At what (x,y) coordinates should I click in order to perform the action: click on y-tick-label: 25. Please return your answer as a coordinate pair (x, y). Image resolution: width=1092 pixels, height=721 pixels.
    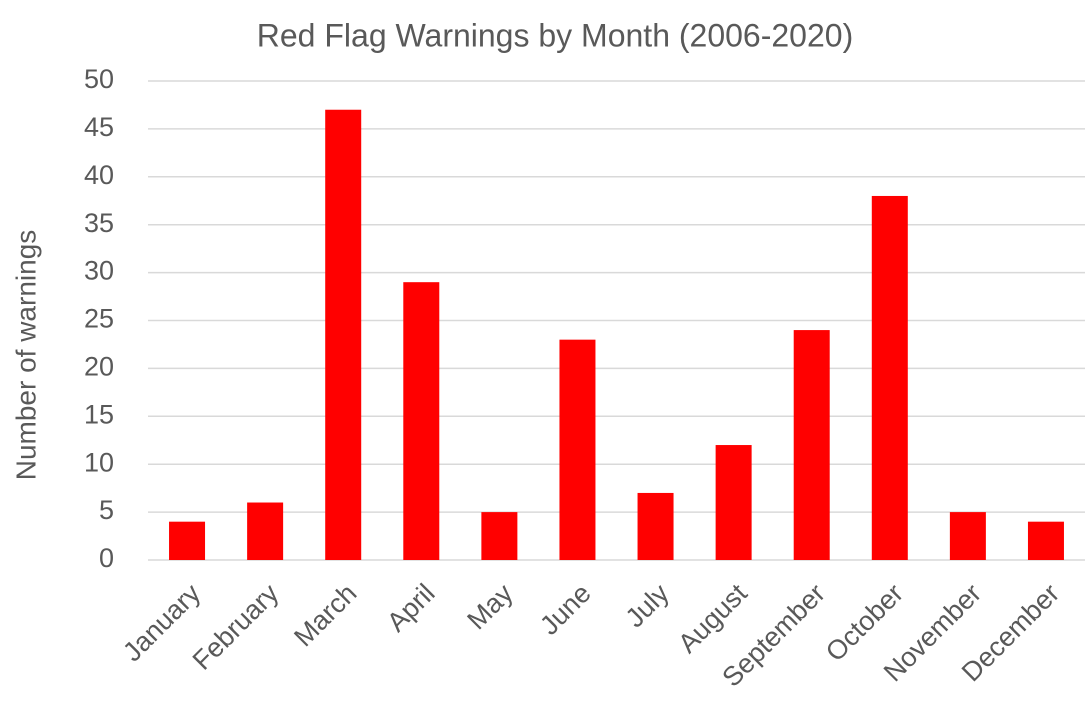
    Looking at the image, I should click on (99, 319).